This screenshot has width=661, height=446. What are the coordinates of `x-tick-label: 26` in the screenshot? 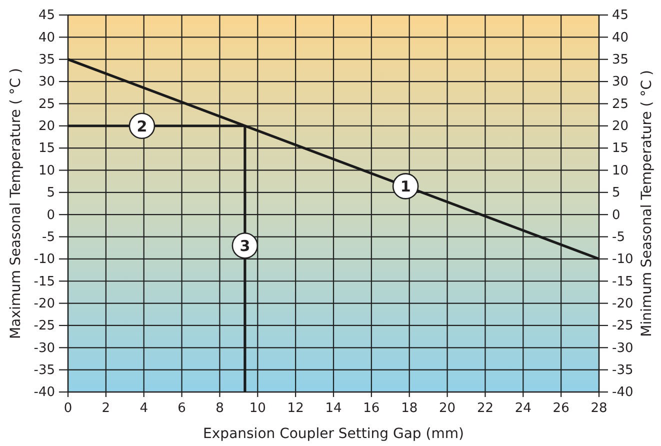 It's located at (561, 408).